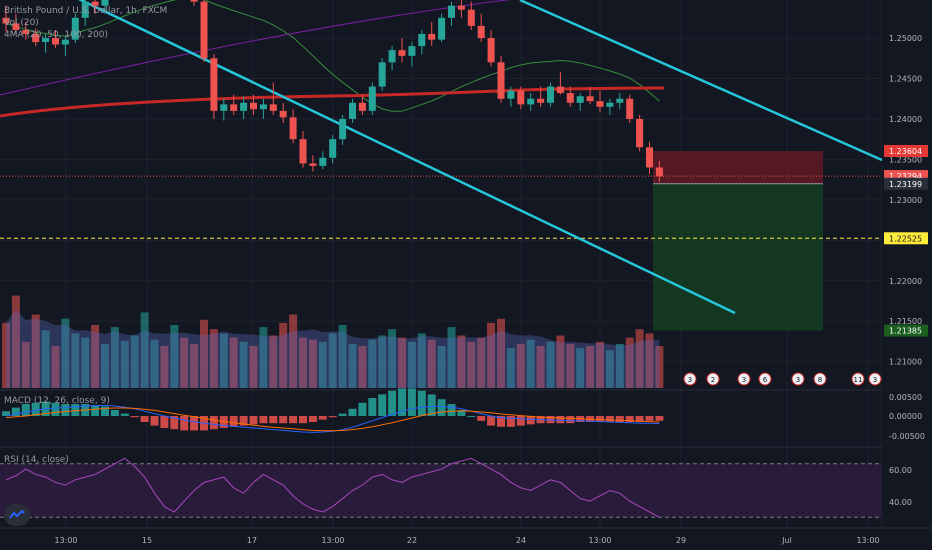 The image size is (932, 550). I want to click on volume-histogram, so click(333, 341).